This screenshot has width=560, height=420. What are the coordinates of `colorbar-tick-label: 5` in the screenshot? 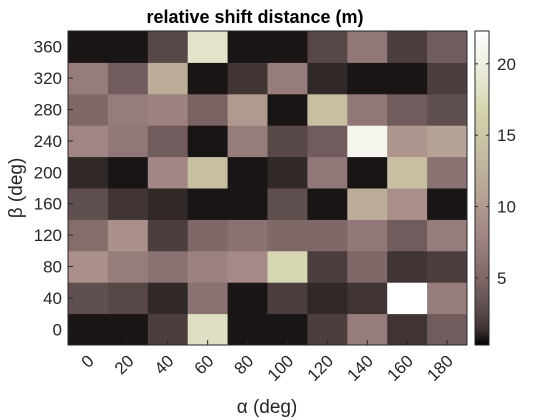 It's located at (501, 278).